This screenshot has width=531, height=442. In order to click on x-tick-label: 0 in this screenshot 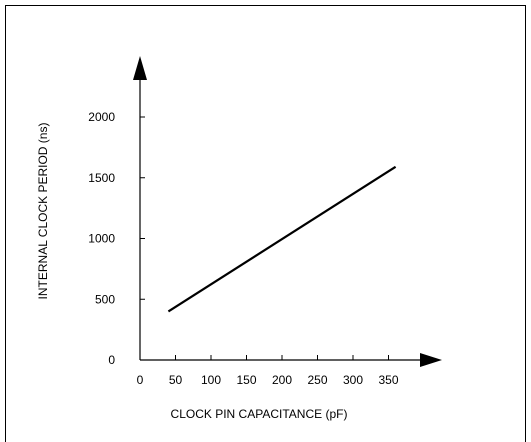, I will do `click(140, 380)`.